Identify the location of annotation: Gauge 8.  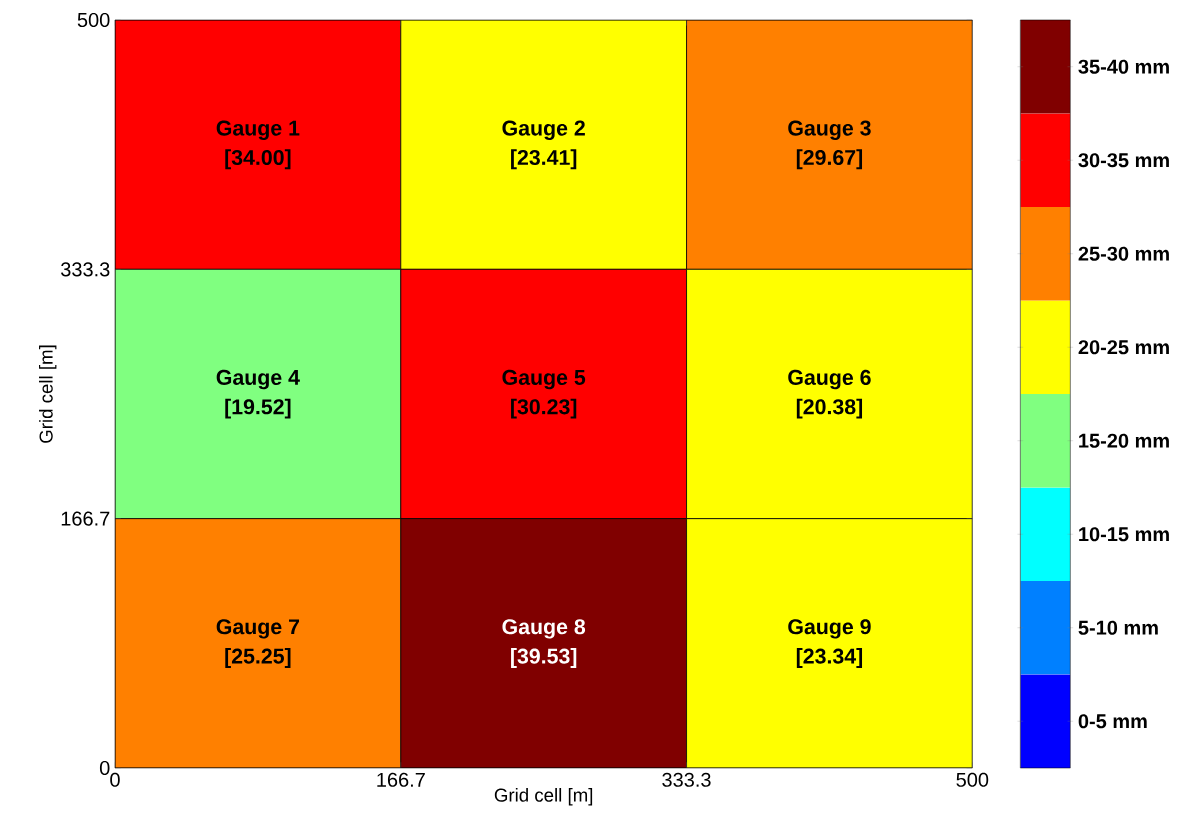
(544, 629).